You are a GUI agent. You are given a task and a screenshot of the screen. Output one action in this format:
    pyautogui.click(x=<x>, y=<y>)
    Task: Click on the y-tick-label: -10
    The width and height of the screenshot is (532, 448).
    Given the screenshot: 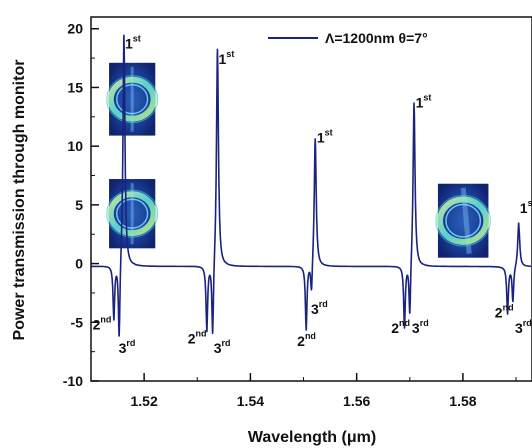 What is the action you would take?
    pyautogui.click(x=73, y=381)
    